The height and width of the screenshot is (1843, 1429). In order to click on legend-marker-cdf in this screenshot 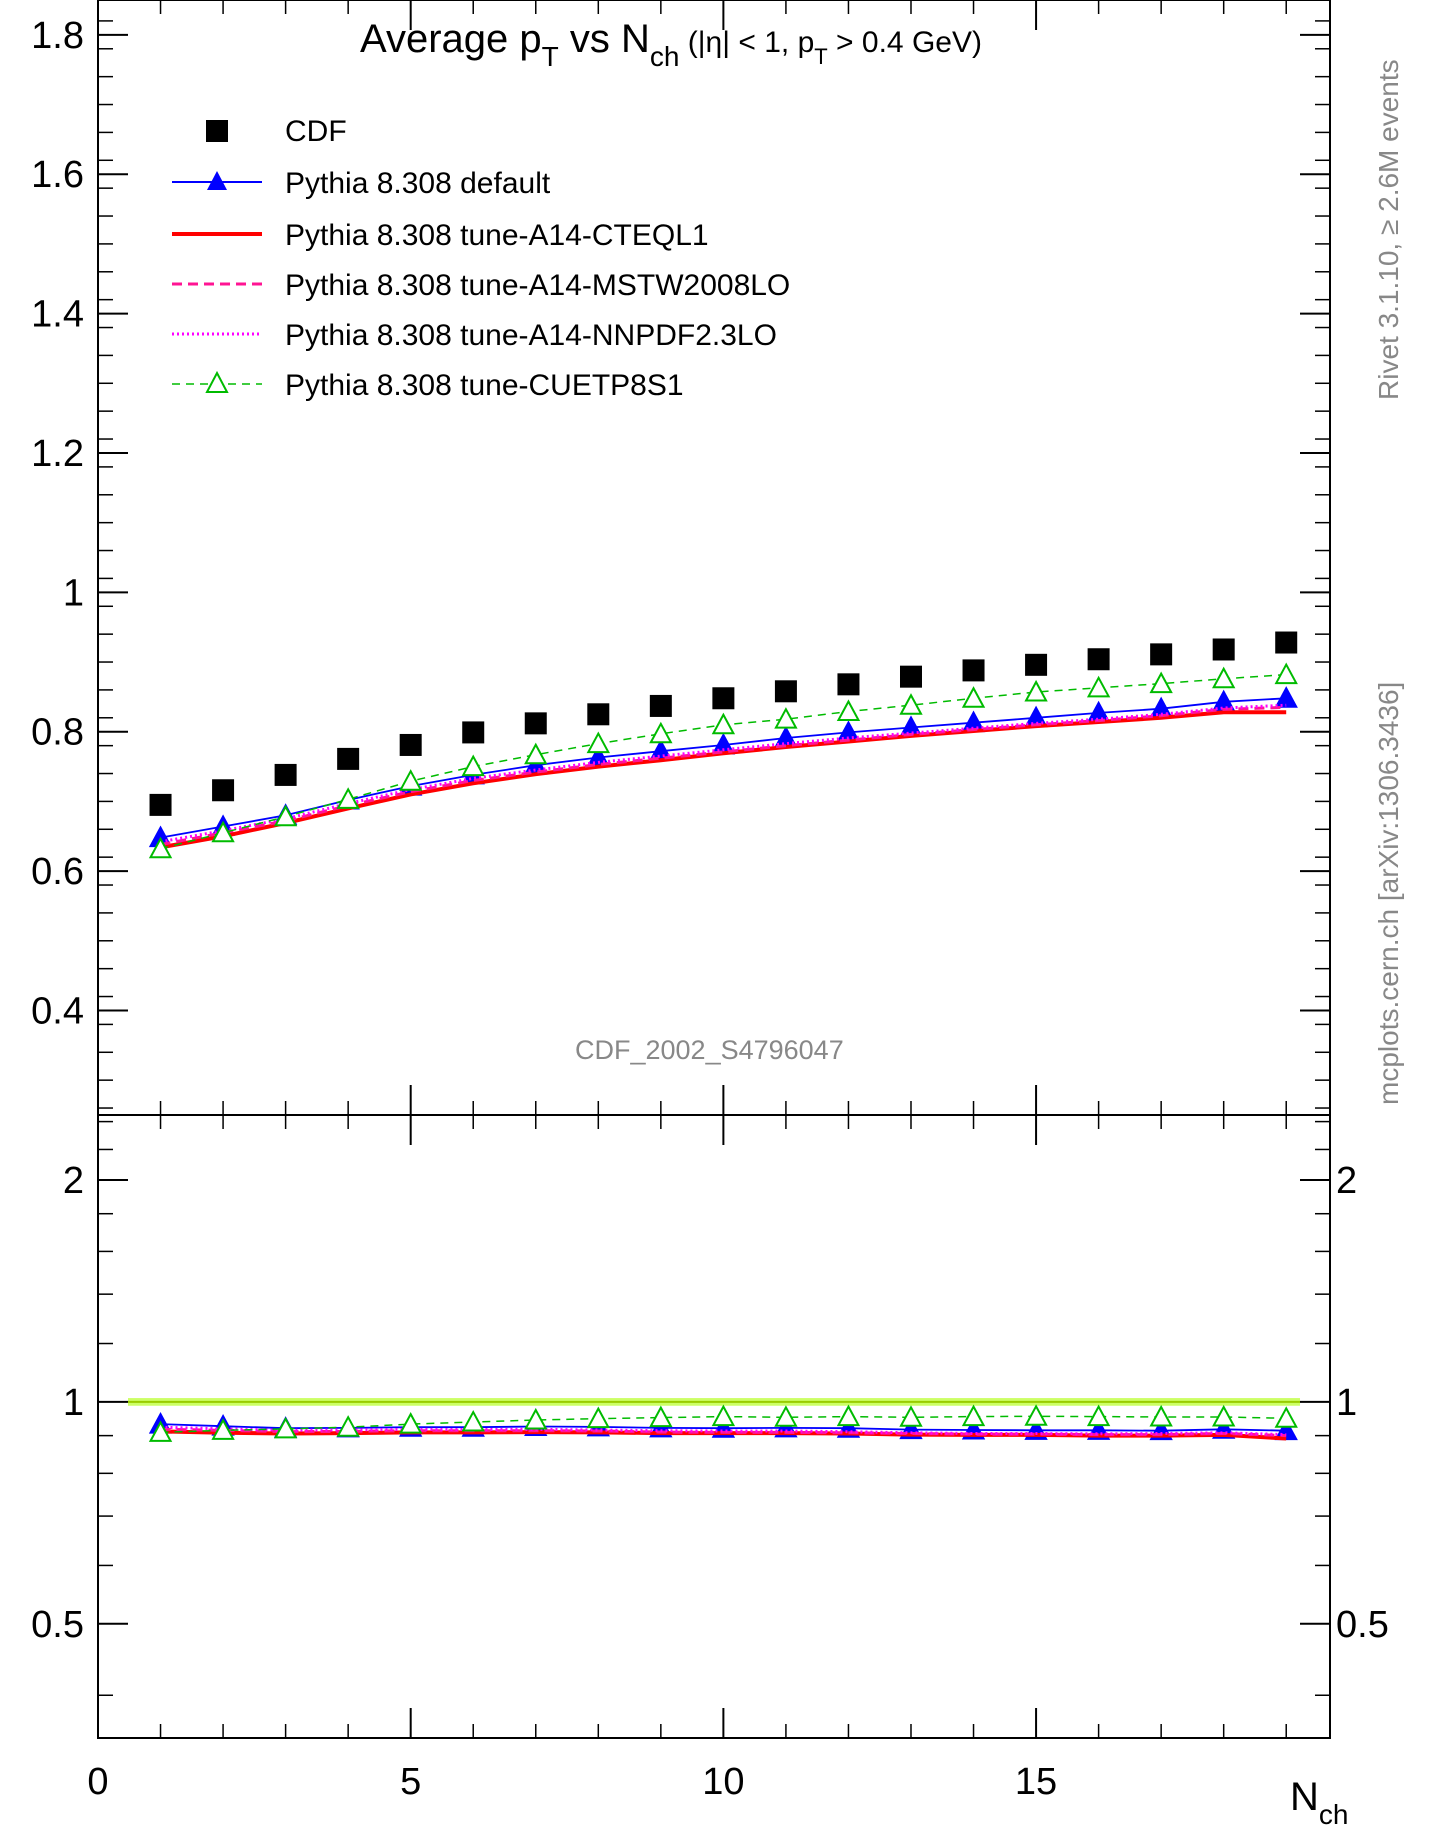, I will do `click(217, 131)`.